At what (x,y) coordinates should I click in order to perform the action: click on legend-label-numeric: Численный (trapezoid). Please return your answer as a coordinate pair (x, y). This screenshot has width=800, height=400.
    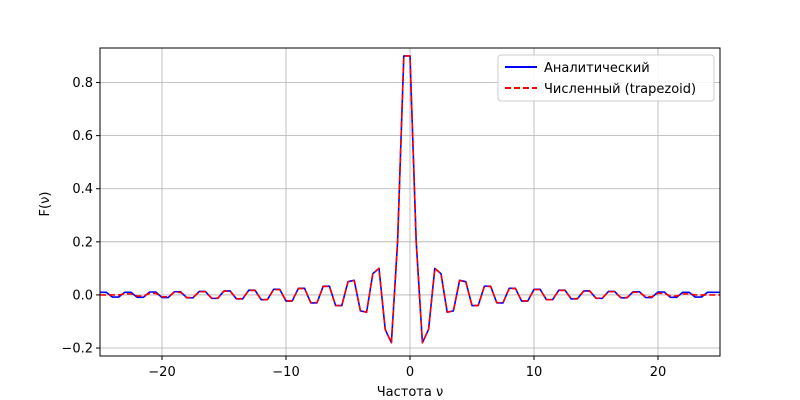
    Looking at the image, I should click on (620, 89).